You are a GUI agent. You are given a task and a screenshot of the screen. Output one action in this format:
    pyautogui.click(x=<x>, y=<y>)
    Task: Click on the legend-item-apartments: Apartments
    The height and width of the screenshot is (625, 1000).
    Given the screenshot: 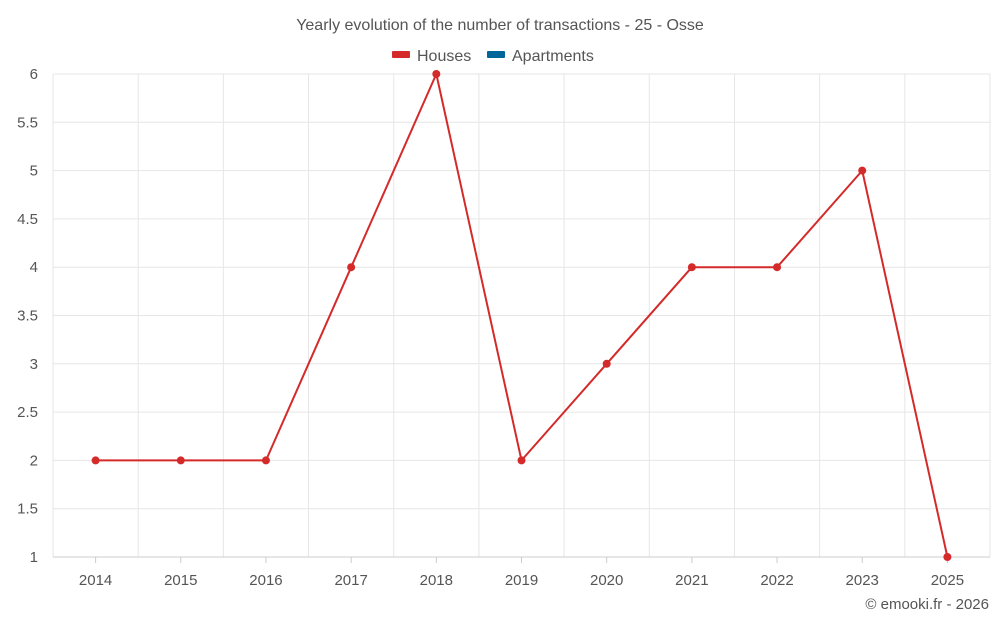 What is the action you would take?
    pyautogui.click(x=540, y=56)
    